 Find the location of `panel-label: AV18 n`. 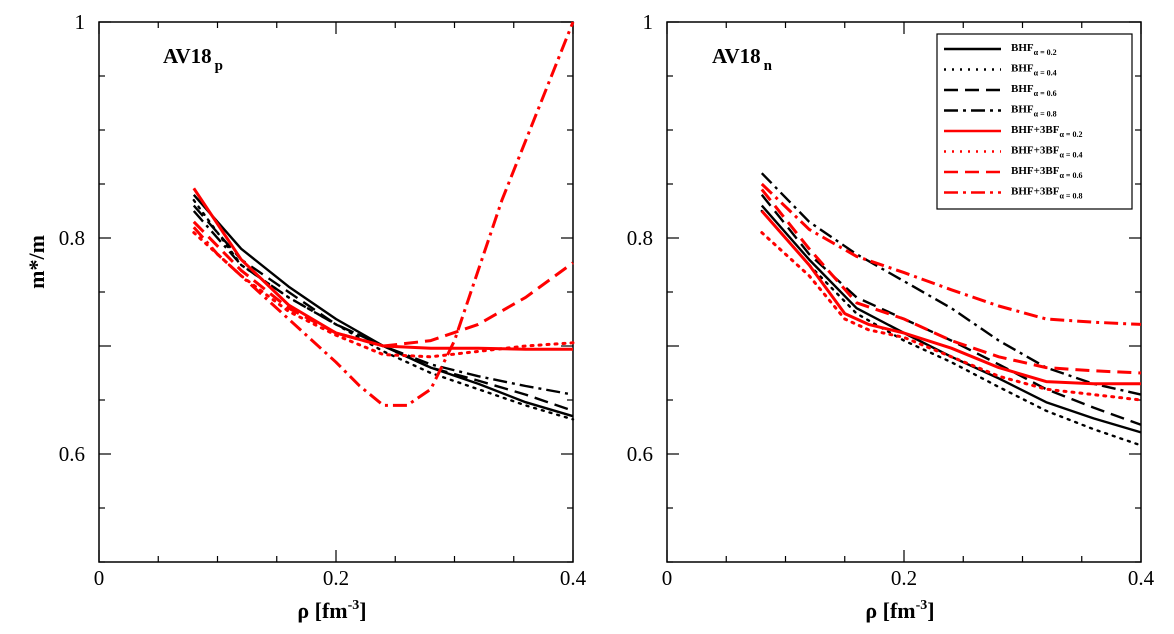

panel-label: AV18 n is located at coordinates (742, 59).